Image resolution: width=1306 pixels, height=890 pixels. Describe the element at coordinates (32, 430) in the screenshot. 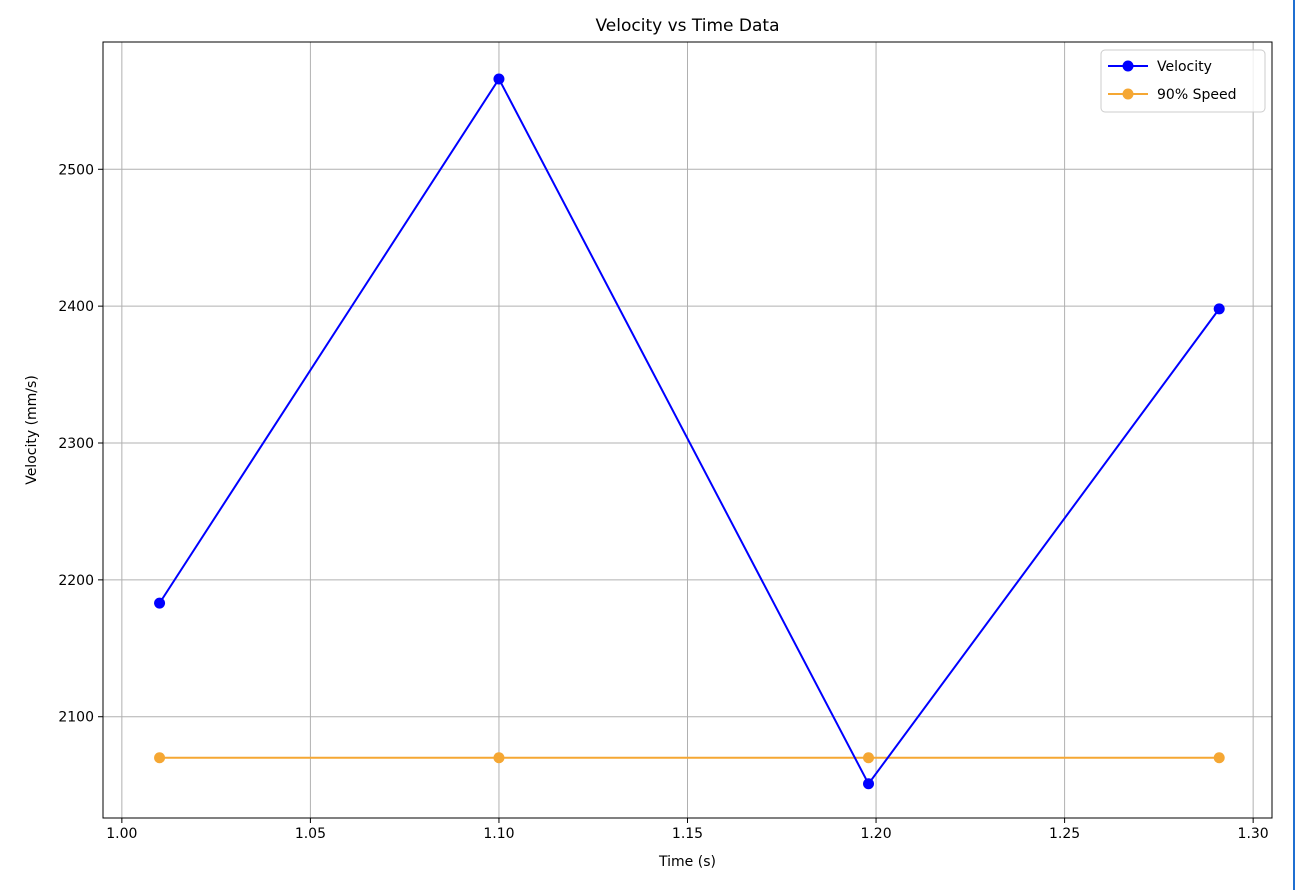

I see `y-axis-label: Velocity (mm/s)` at that location.